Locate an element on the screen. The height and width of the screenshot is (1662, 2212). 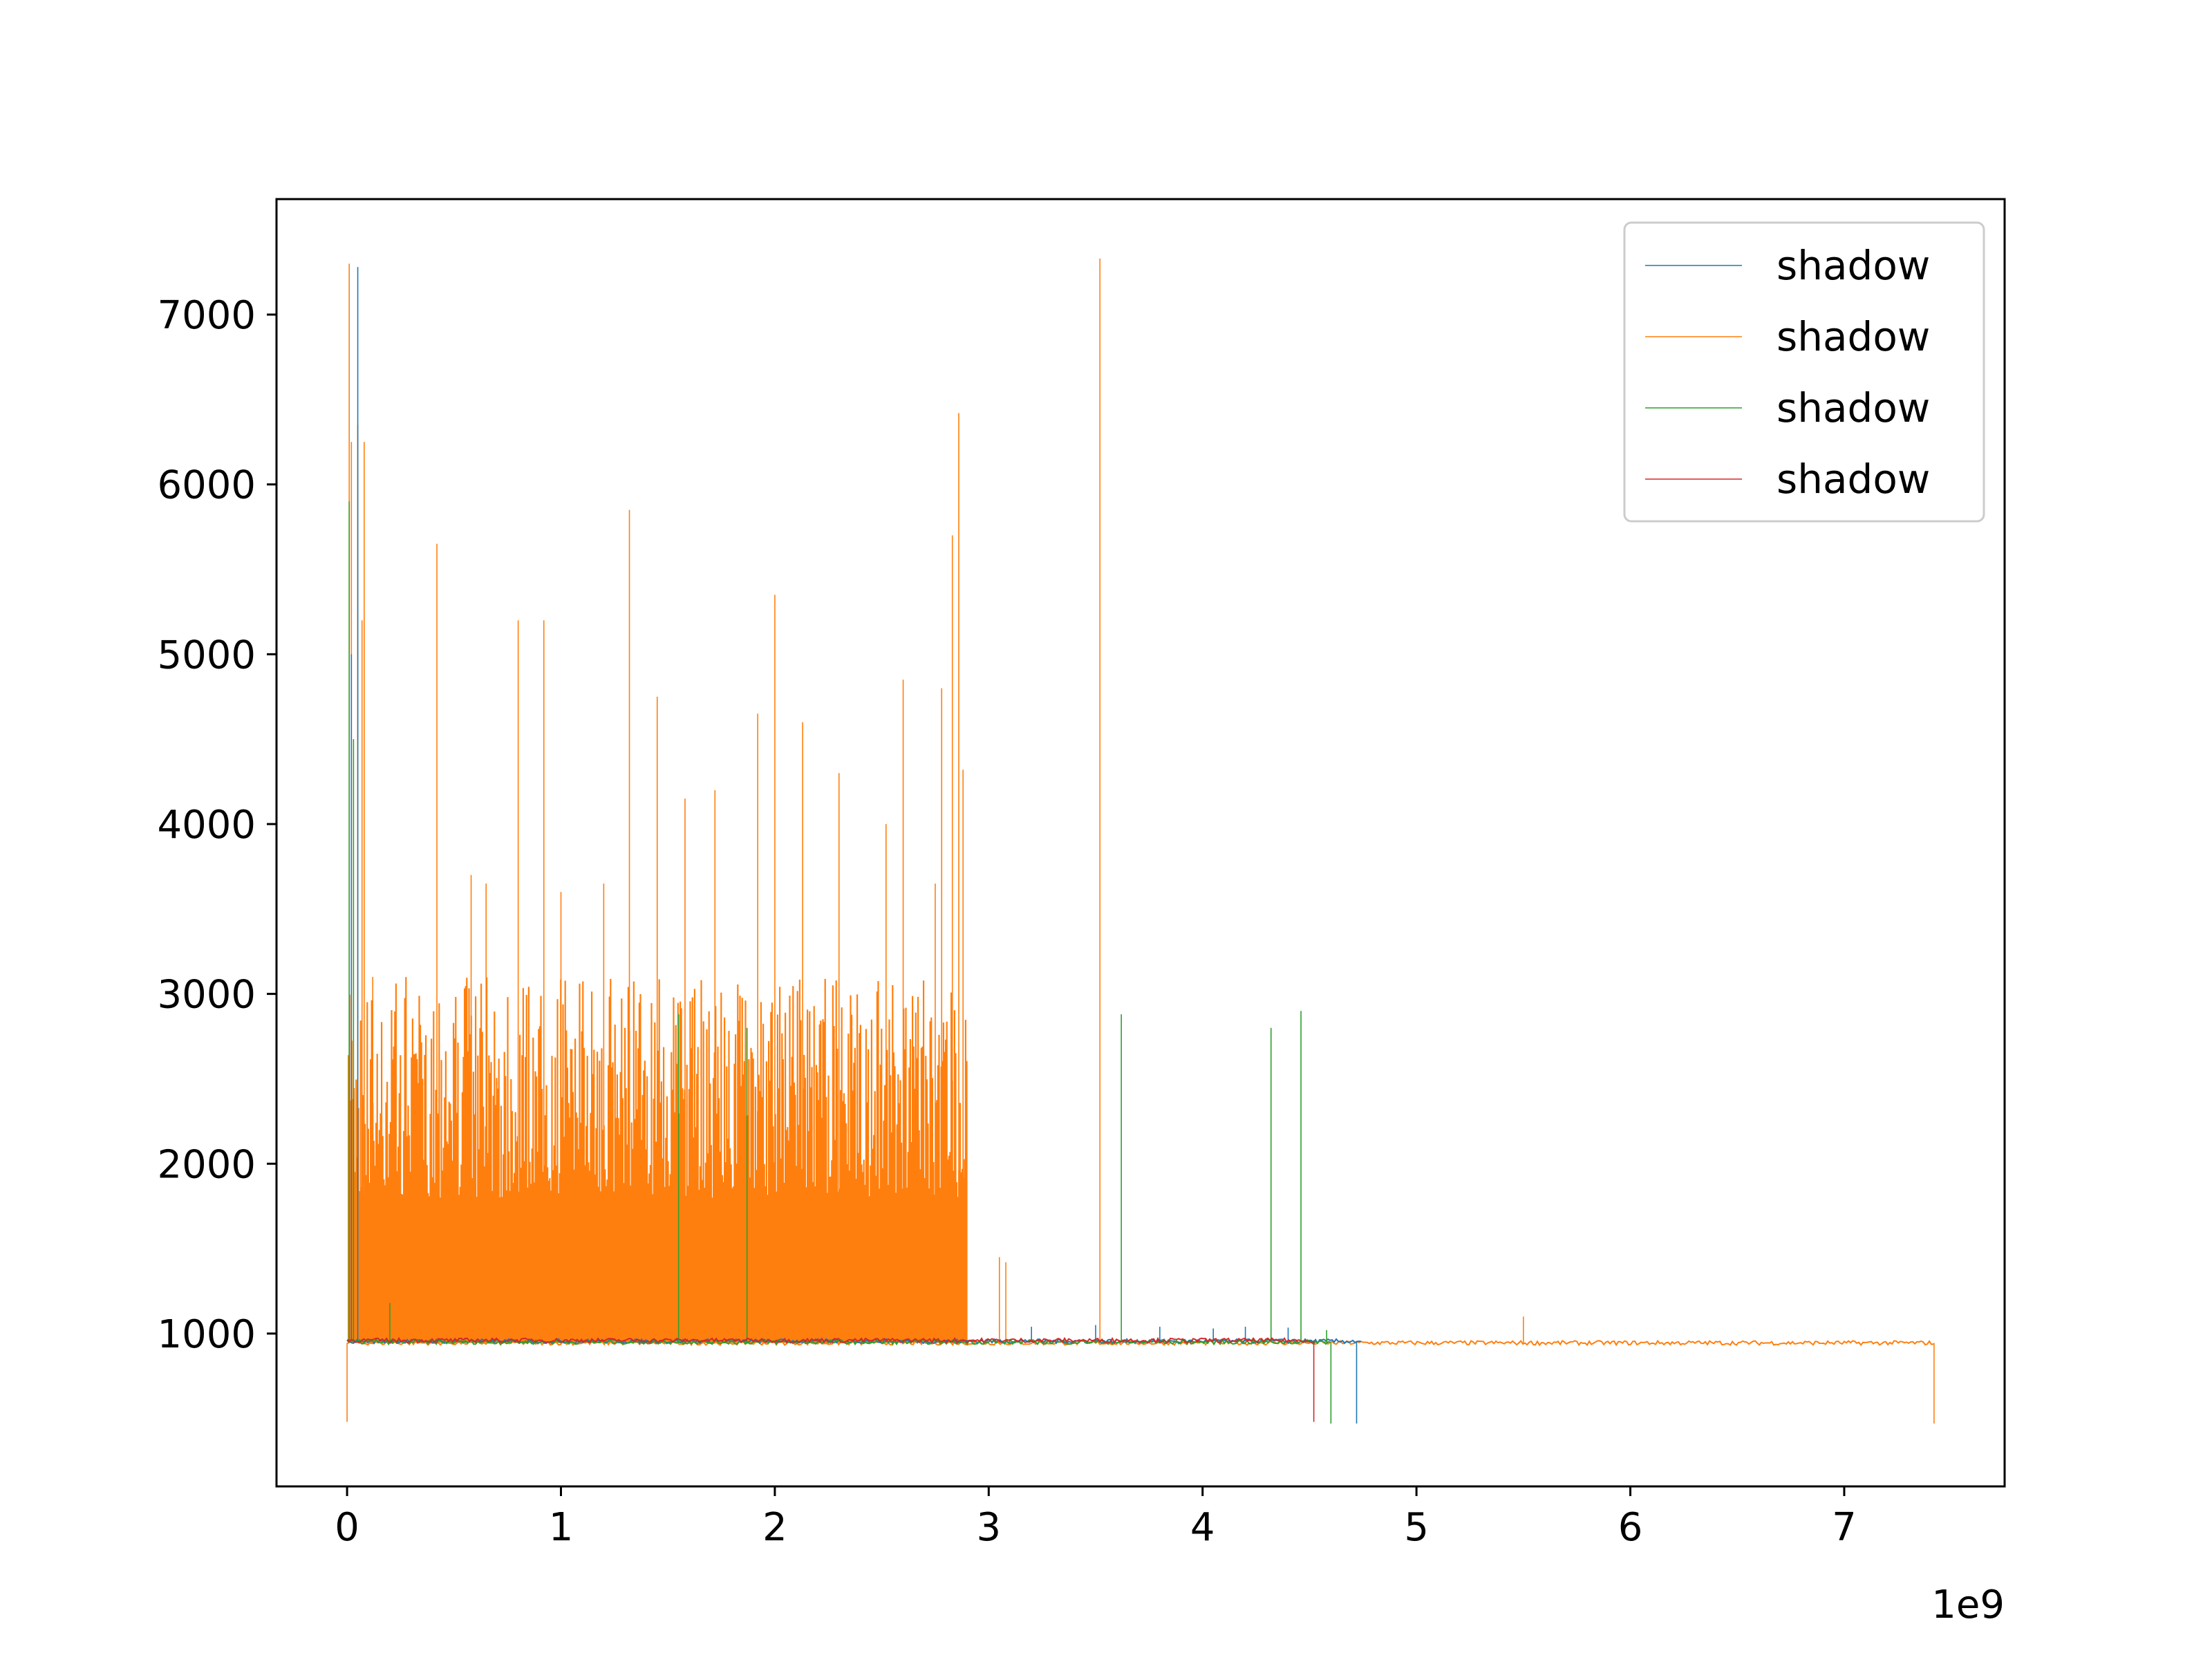
legend: shadow shadow shadow shadow is located at coordinates (1804, 372).